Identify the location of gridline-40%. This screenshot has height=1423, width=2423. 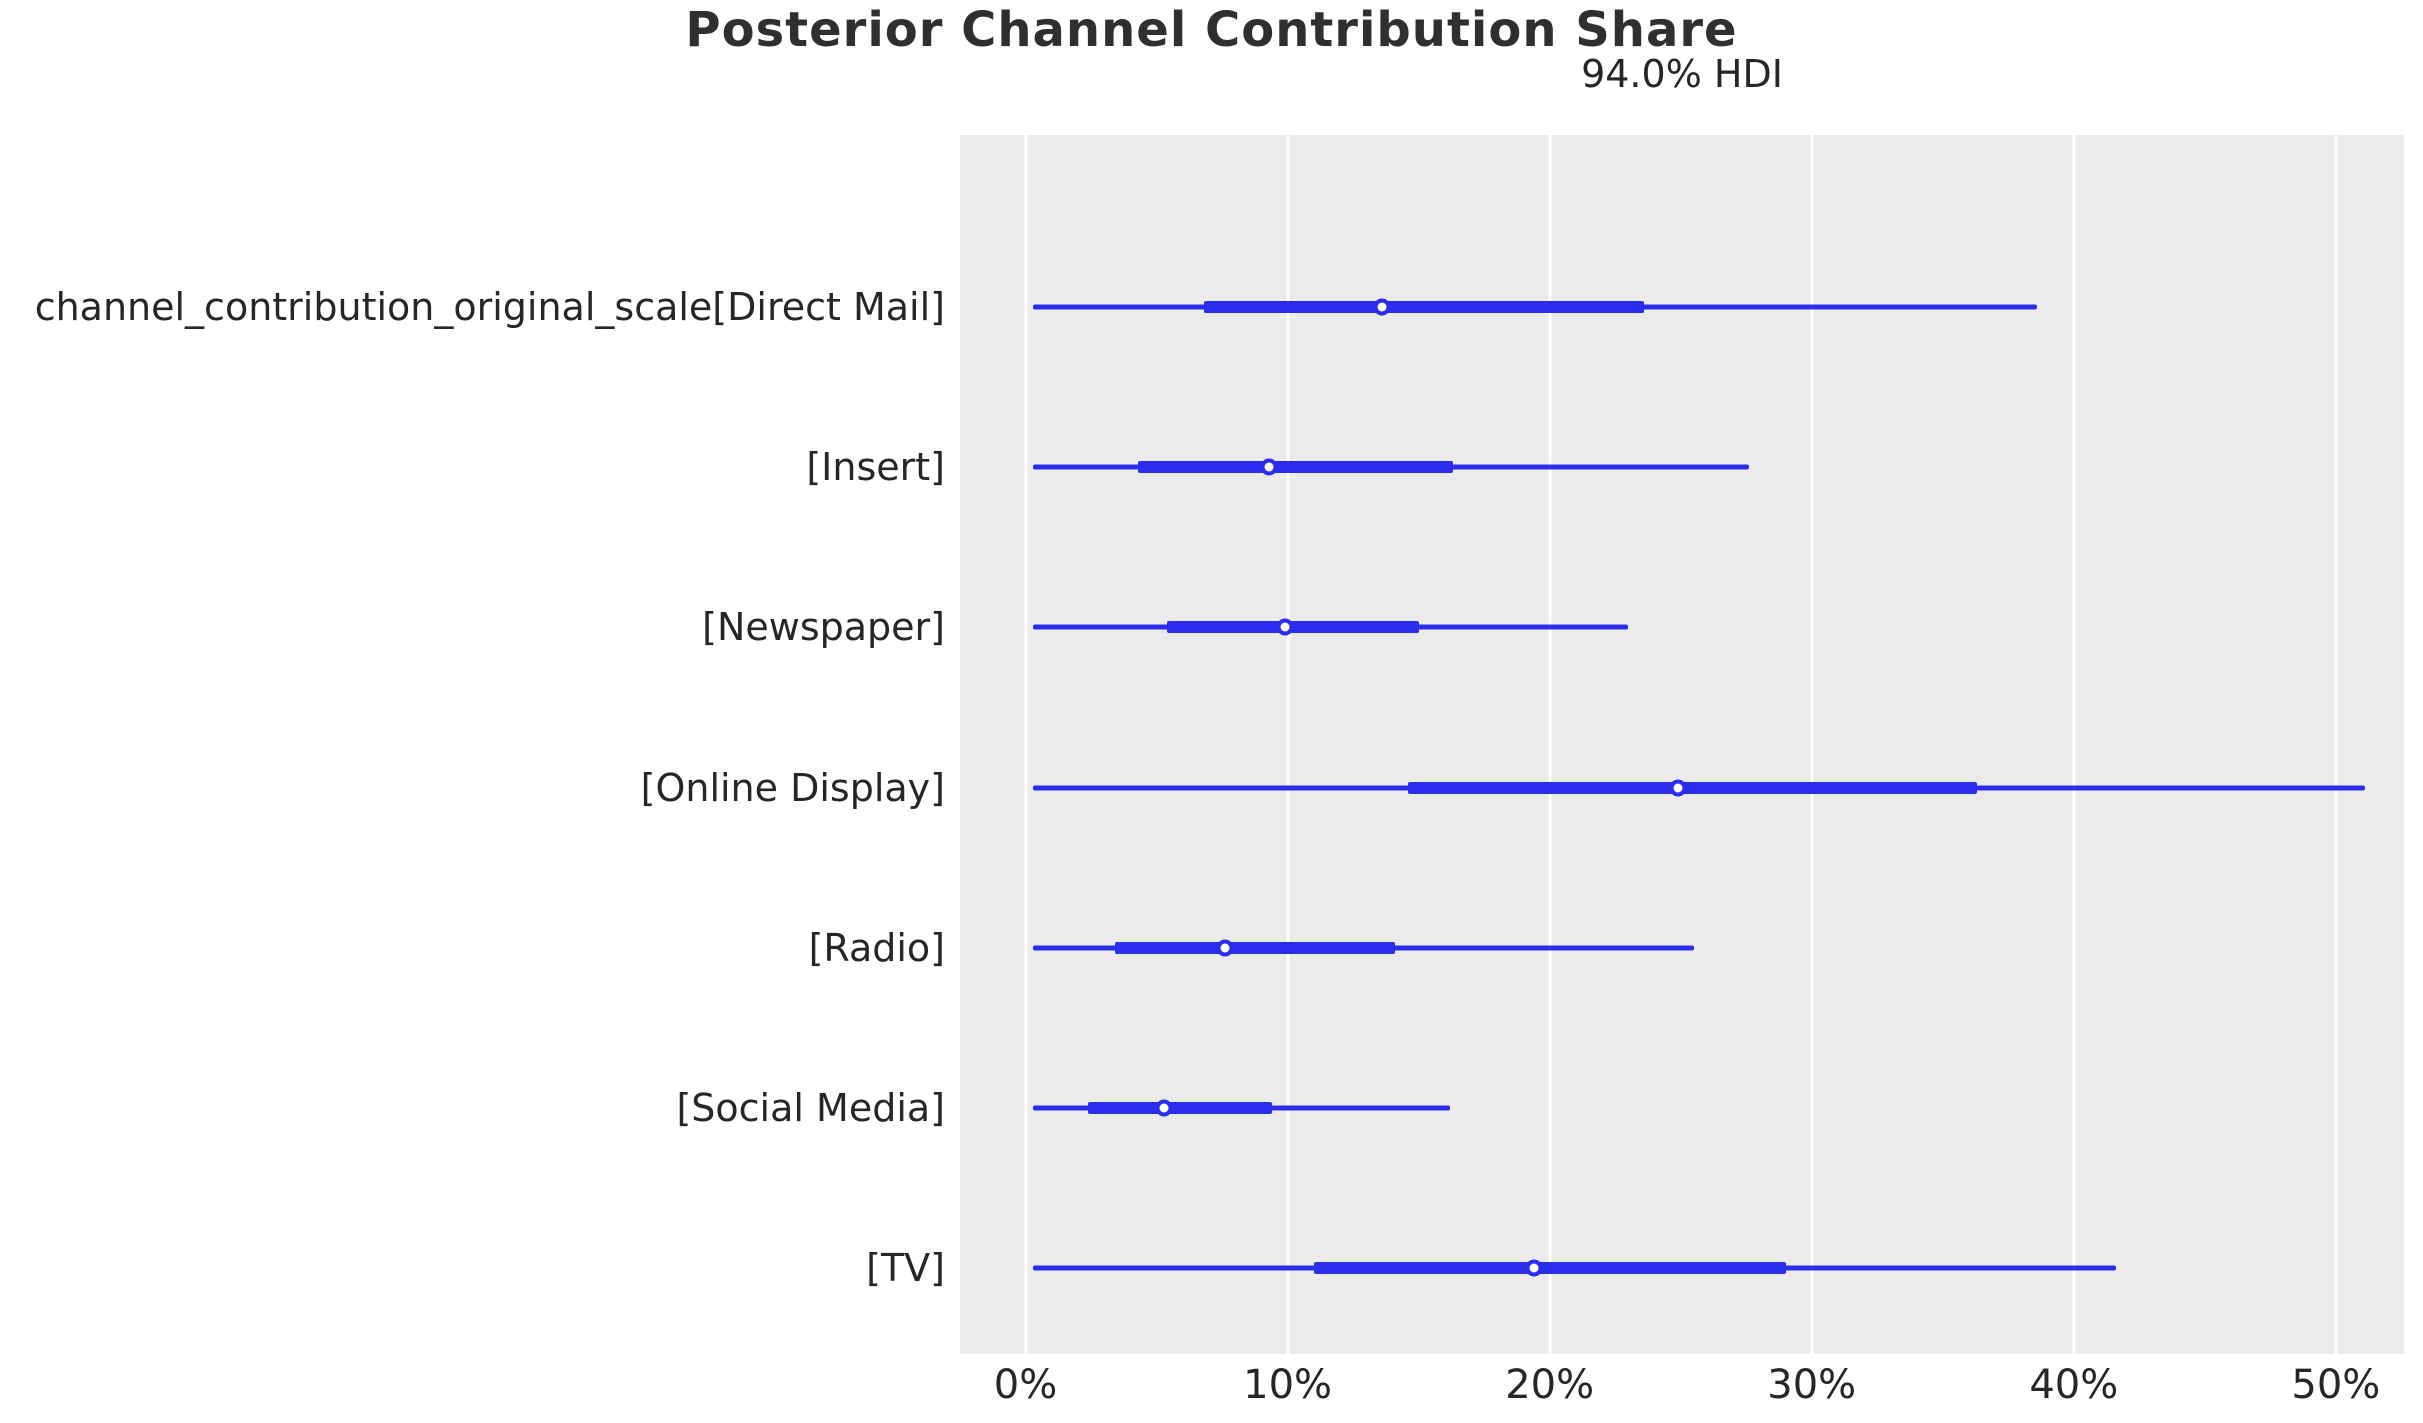
(2074, 744).